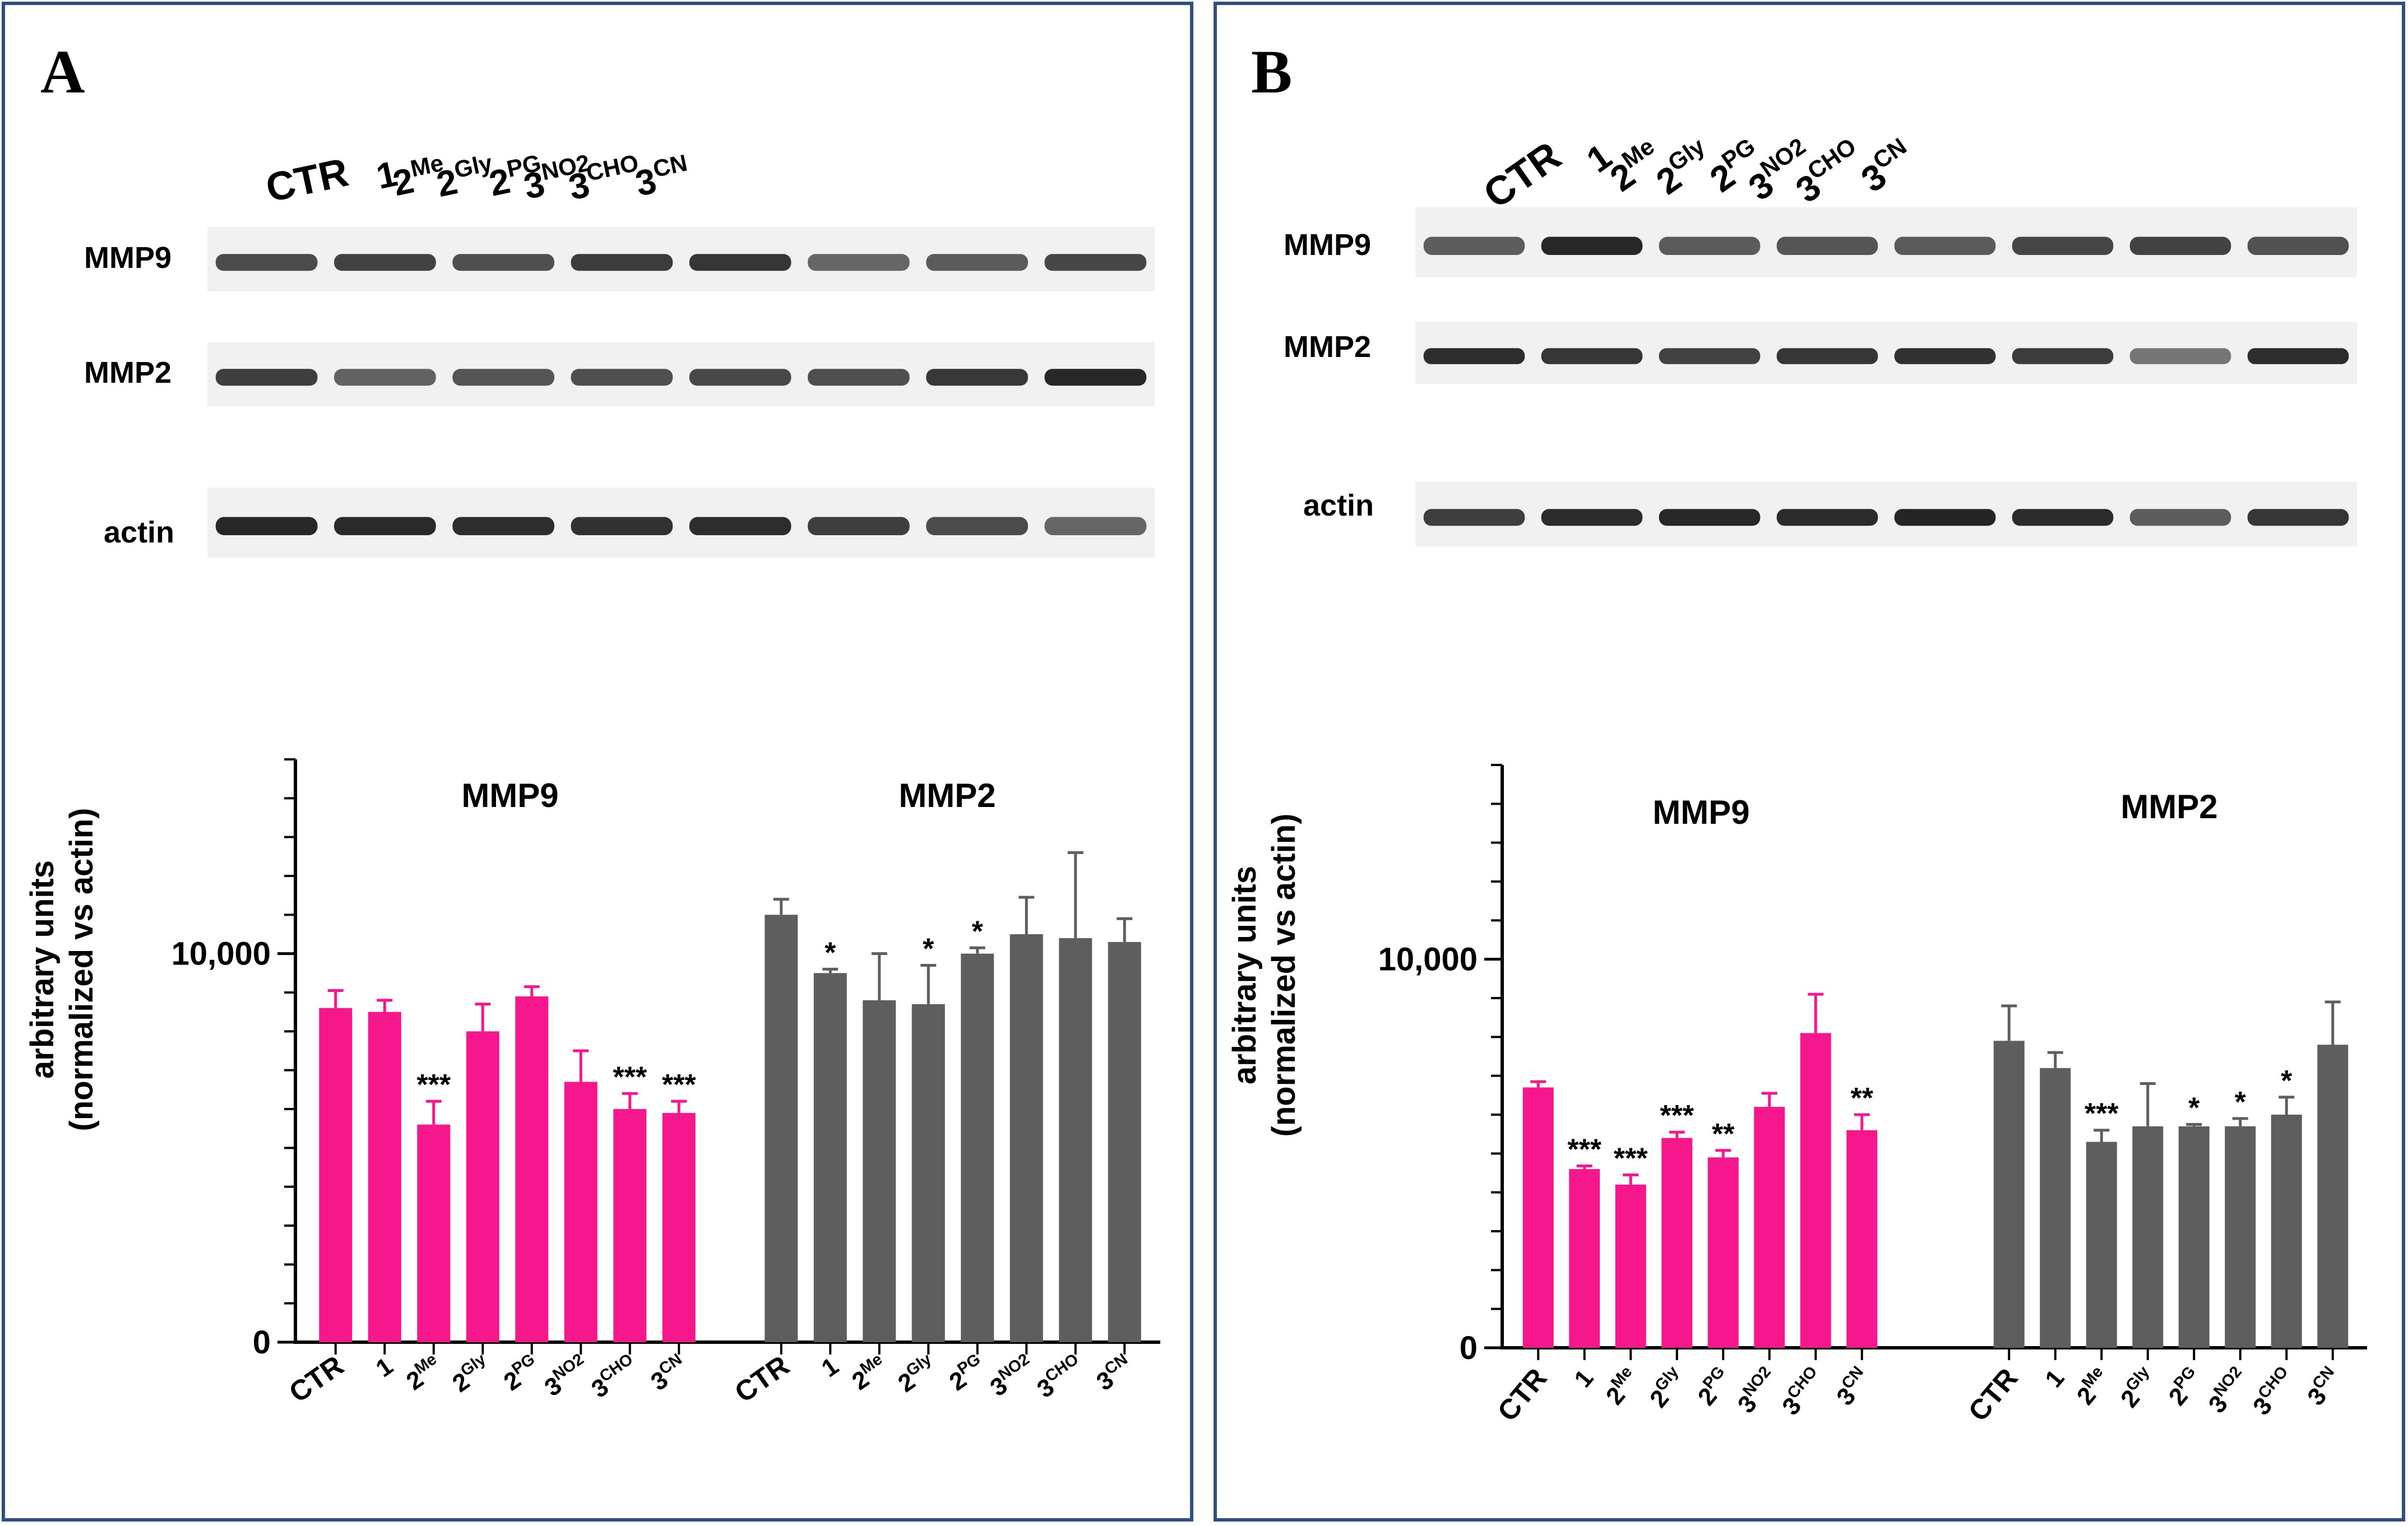 The image size is (2408, 1526). What do you see at coordinates (1327, 347) in the screenshot?
I see `panel-b-blot-row-label: MMP2` at bounding box center [1327, 347].